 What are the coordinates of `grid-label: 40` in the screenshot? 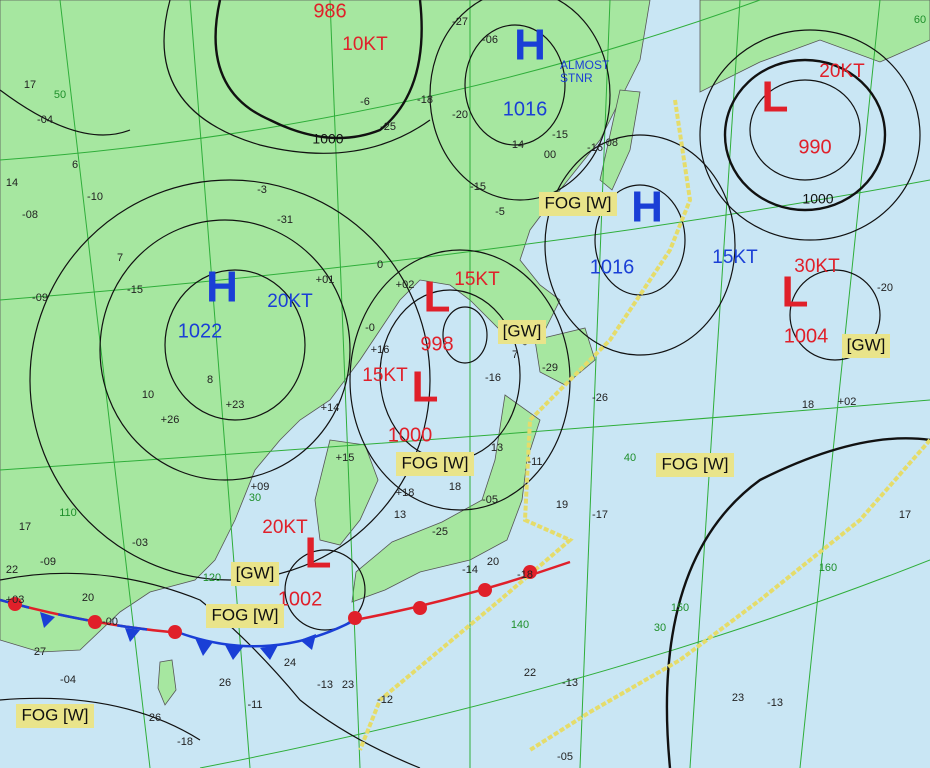 It's located at (630, 458).